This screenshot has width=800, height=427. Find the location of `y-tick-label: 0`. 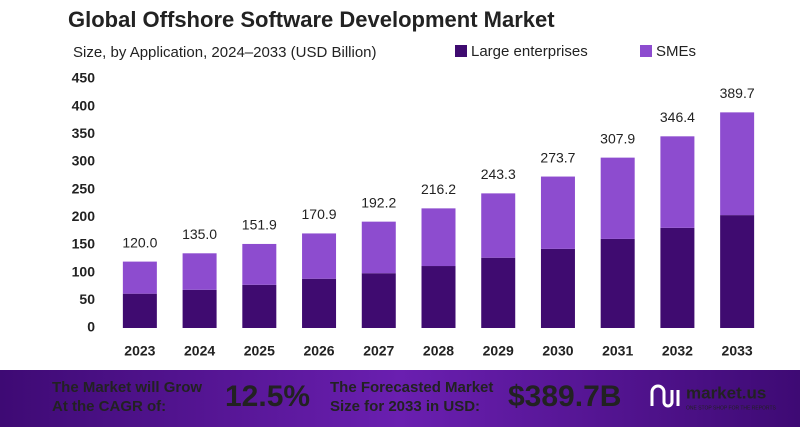

y-tick-label: 0 is located at coordinates (91, 327).